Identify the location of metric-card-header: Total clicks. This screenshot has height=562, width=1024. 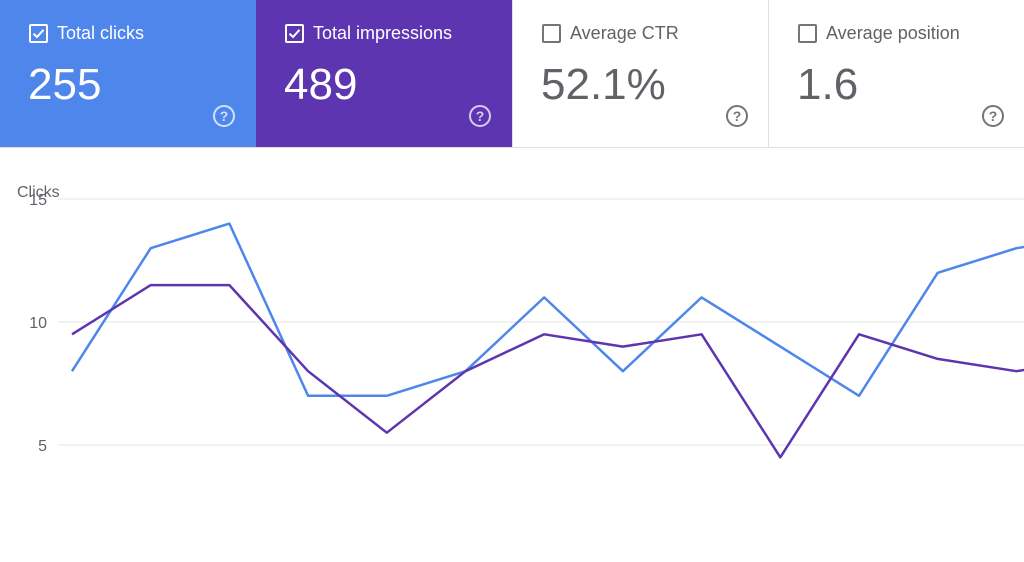
(86, 33).